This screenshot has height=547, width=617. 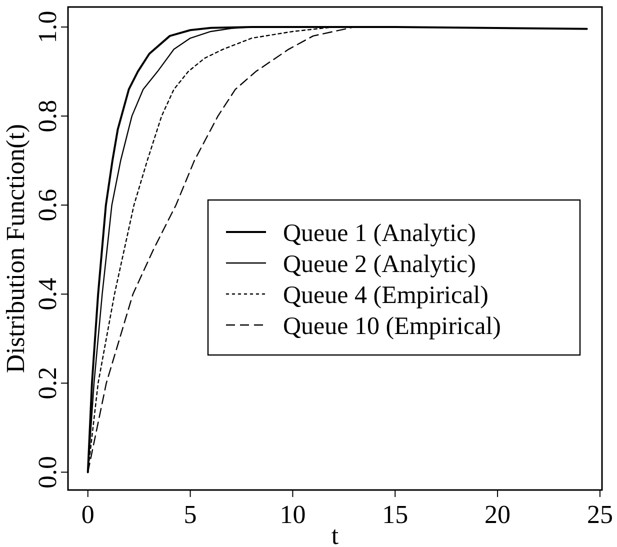 I want to click on x-axis-title: t, so click(x=335, y=534).